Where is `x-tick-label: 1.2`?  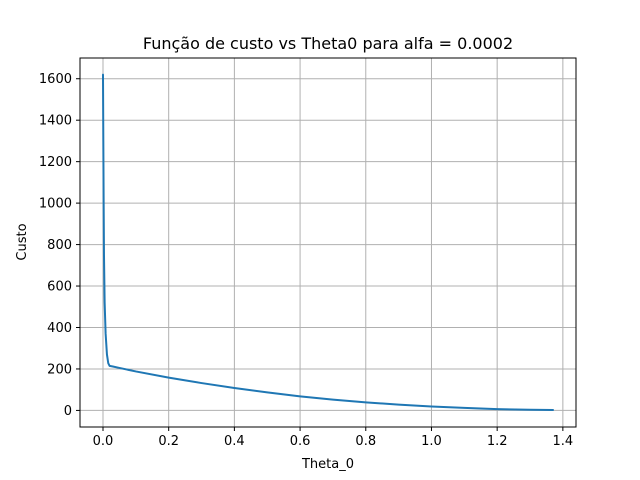 x-tick-label: 1.2 is located at coordinates (497, 441).